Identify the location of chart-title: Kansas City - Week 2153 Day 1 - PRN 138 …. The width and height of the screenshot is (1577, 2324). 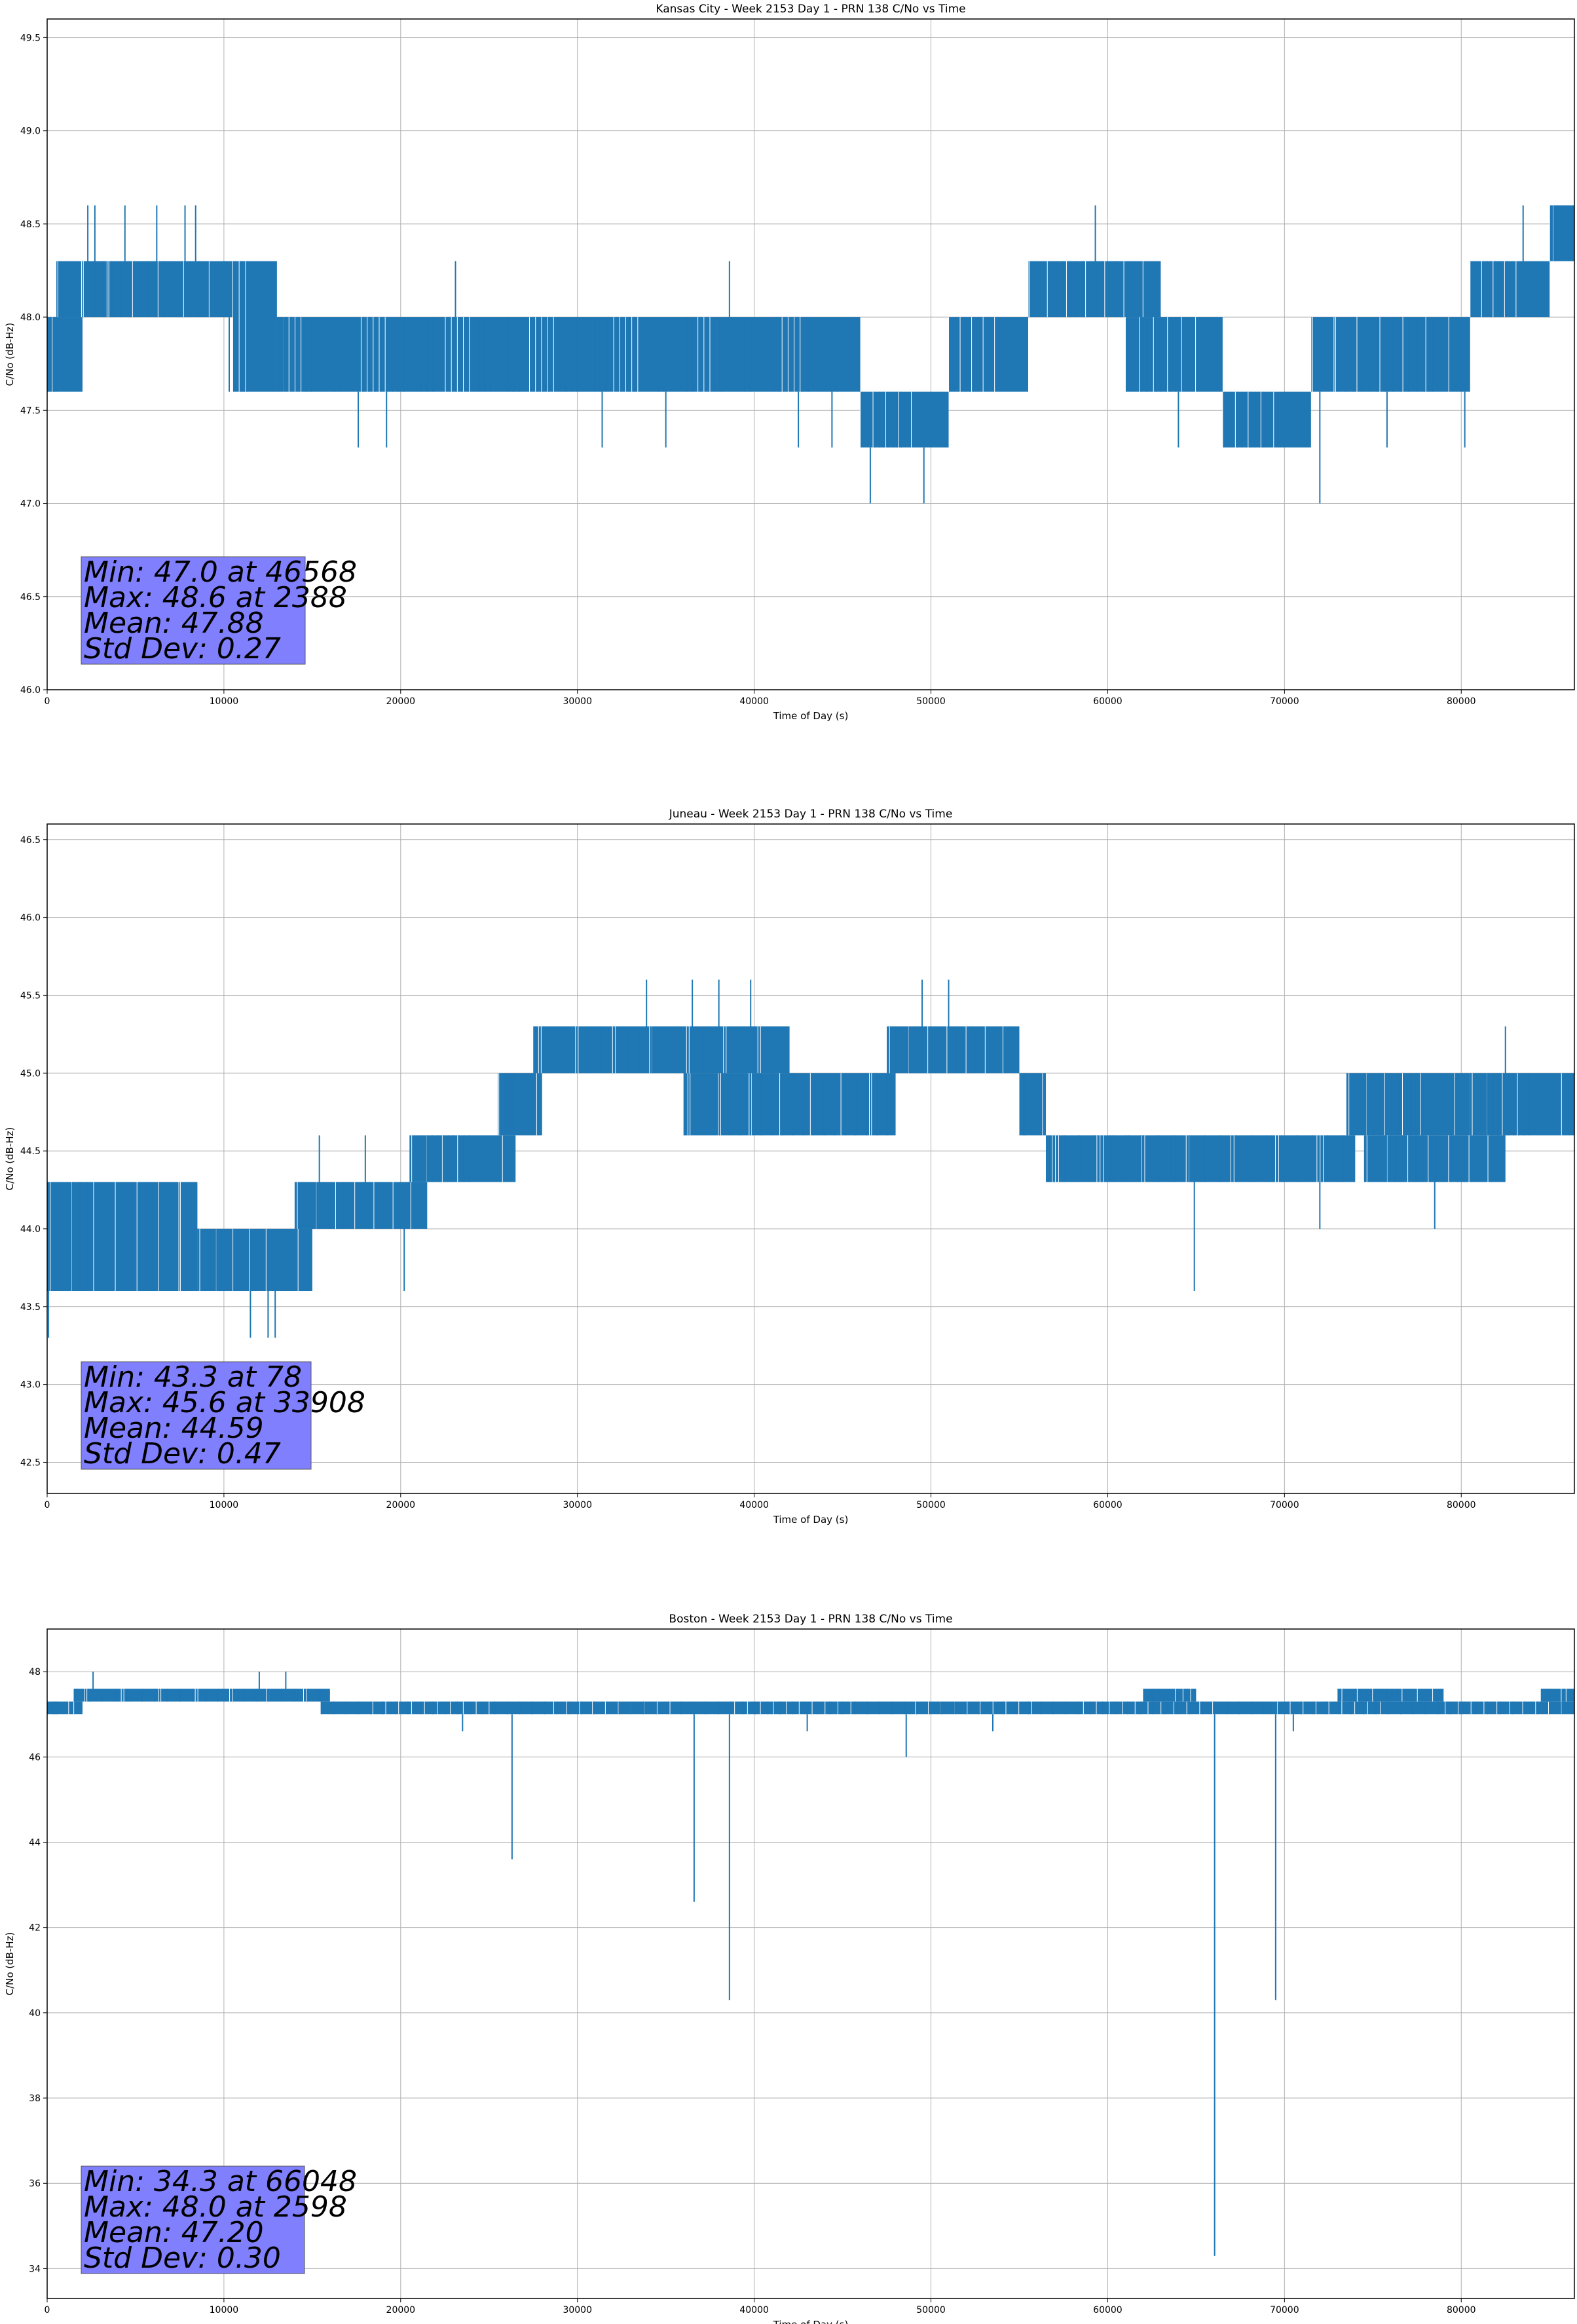
(810, 9).